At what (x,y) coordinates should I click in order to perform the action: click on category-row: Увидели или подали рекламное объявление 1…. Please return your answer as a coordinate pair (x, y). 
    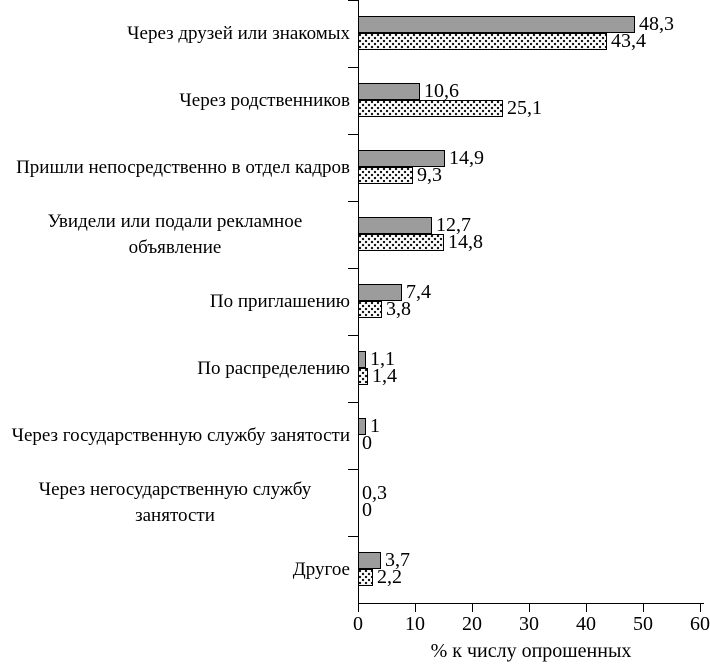
    Looking at the image, I should click on (355, 234).